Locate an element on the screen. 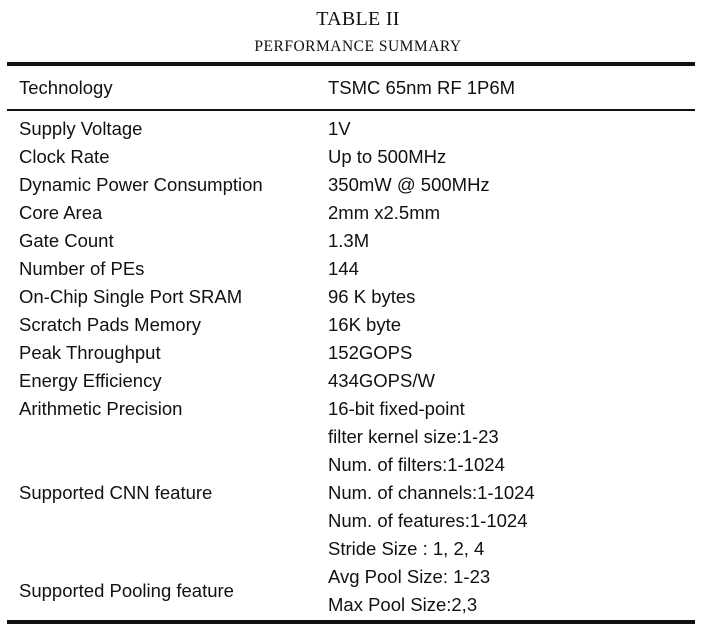  row-parameter-cell: Dynamic Power Consumption is located at coordinates (141, 184).